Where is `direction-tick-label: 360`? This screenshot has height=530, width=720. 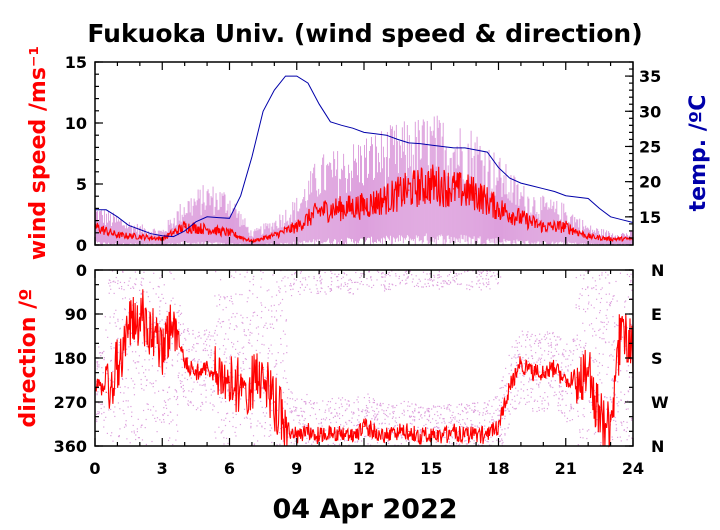
direction-tick-label: 360 is located at coordinates (70, 446).